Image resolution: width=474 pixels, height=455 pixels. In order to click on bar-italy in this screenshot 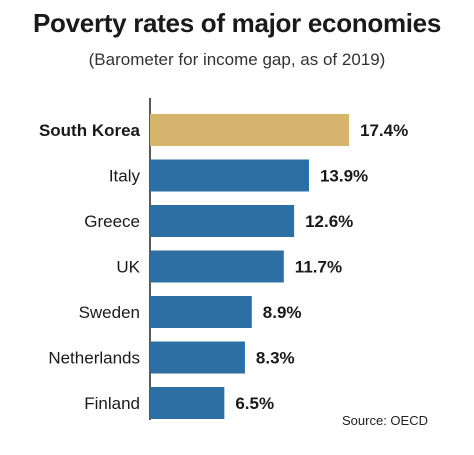, I will do `click(229, 175)`.